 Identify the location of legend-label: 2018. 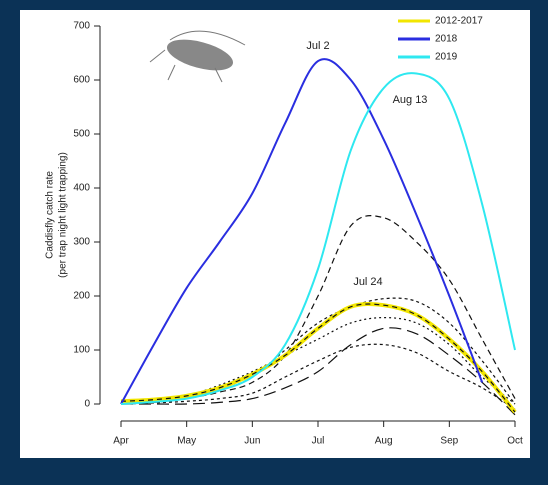
(446, 39).